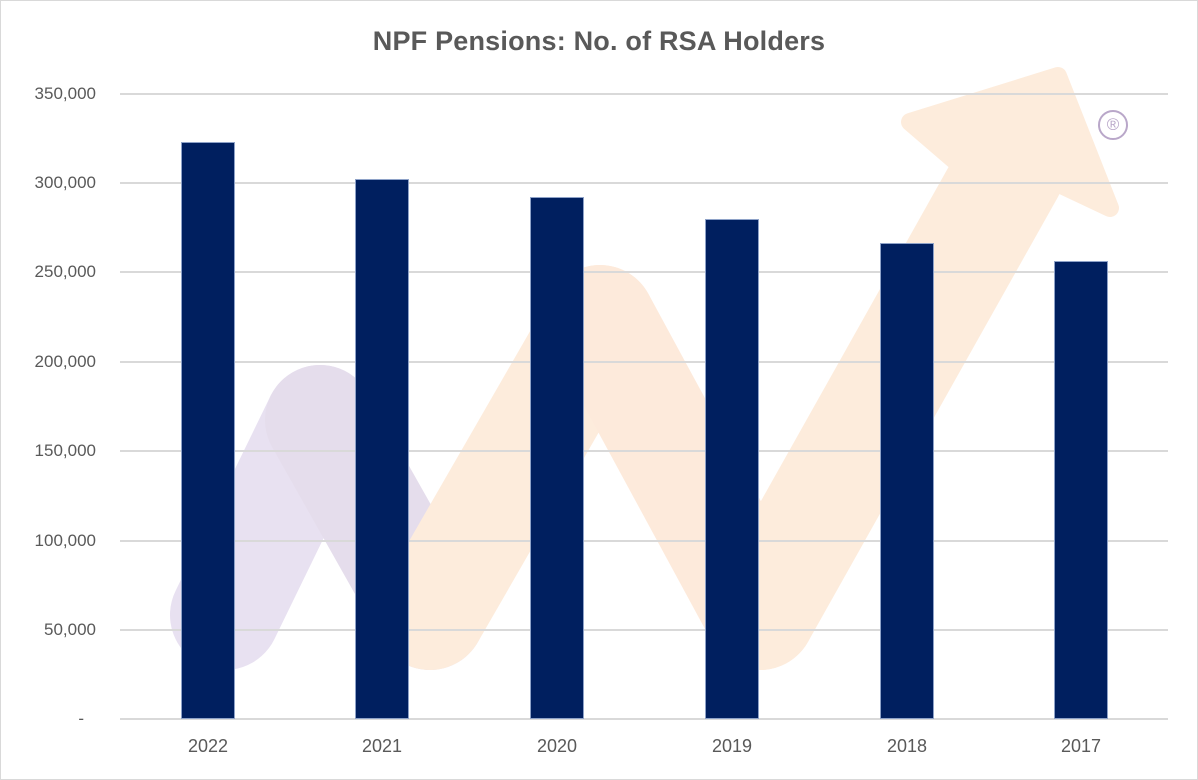  What do you see at coordinates (65, 271) in the screenshot?
I see `y-tick-label: 250,000` at bounding box center [65, 271].